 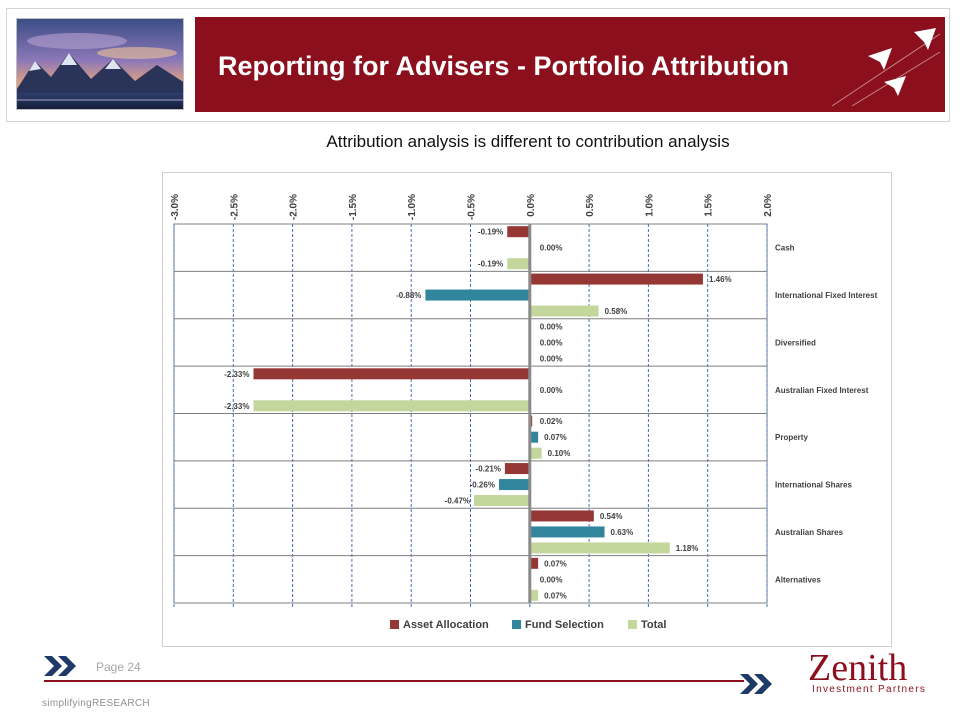 I want to click on x-tick-label: -3.0%, so click(x=175, y=207).